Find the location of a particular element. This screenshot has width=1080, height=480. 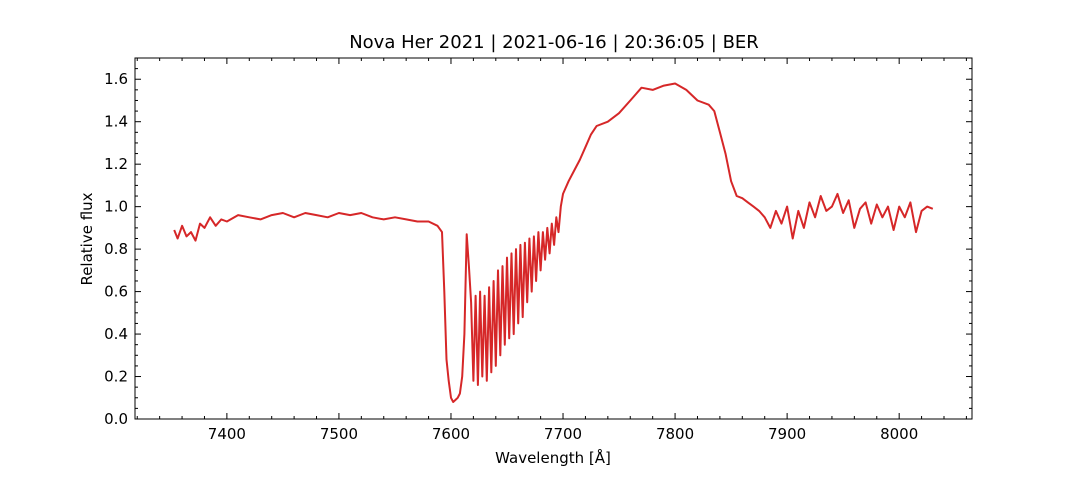

y-tick-label: 1.2 is located at coordinates (116, 164).